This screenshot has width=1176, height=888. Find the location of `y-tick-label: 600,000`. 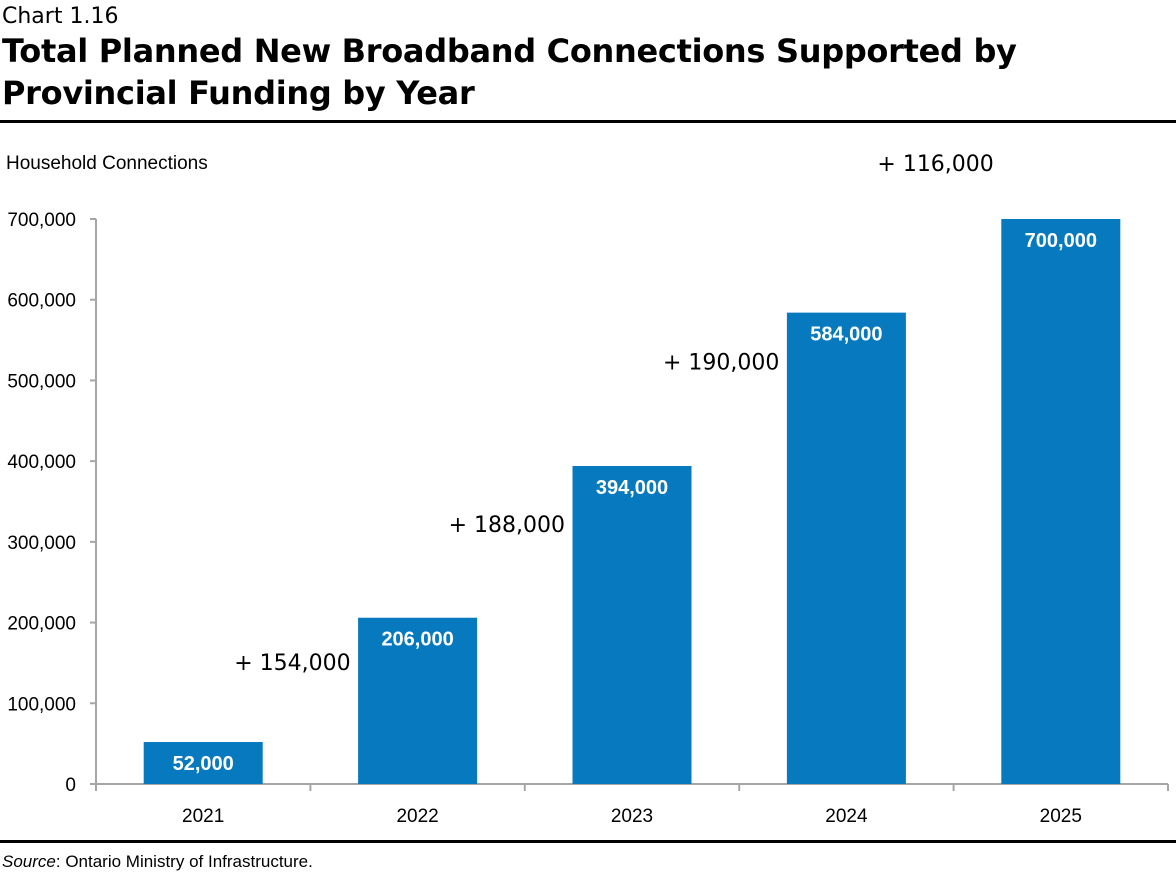

y-tick-label: 600,000 is located at coordinates (41, 301).